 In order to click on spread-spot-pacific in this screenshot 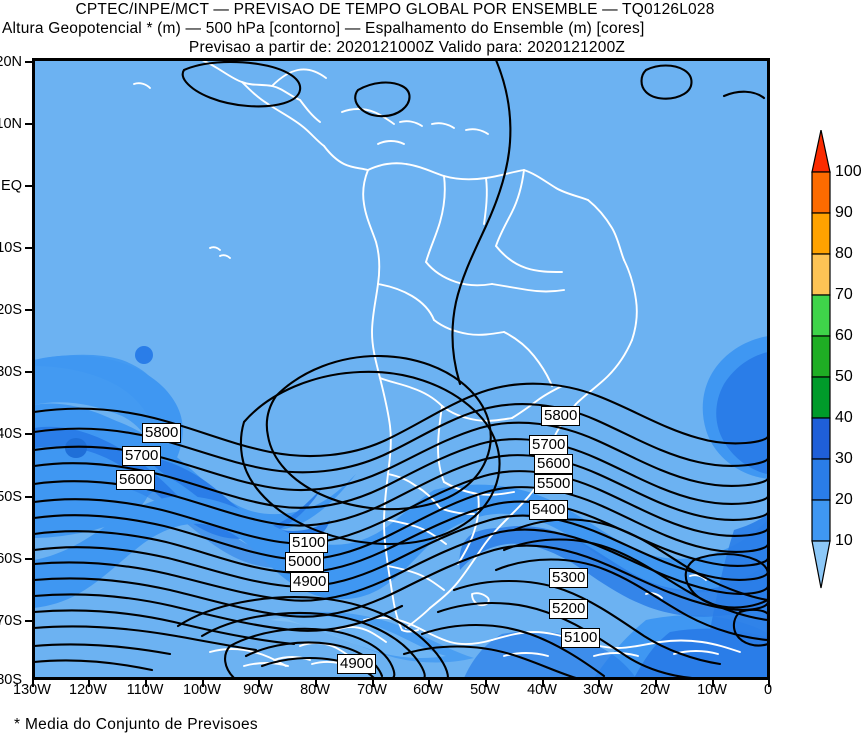, I will do `click(144, 355)`.